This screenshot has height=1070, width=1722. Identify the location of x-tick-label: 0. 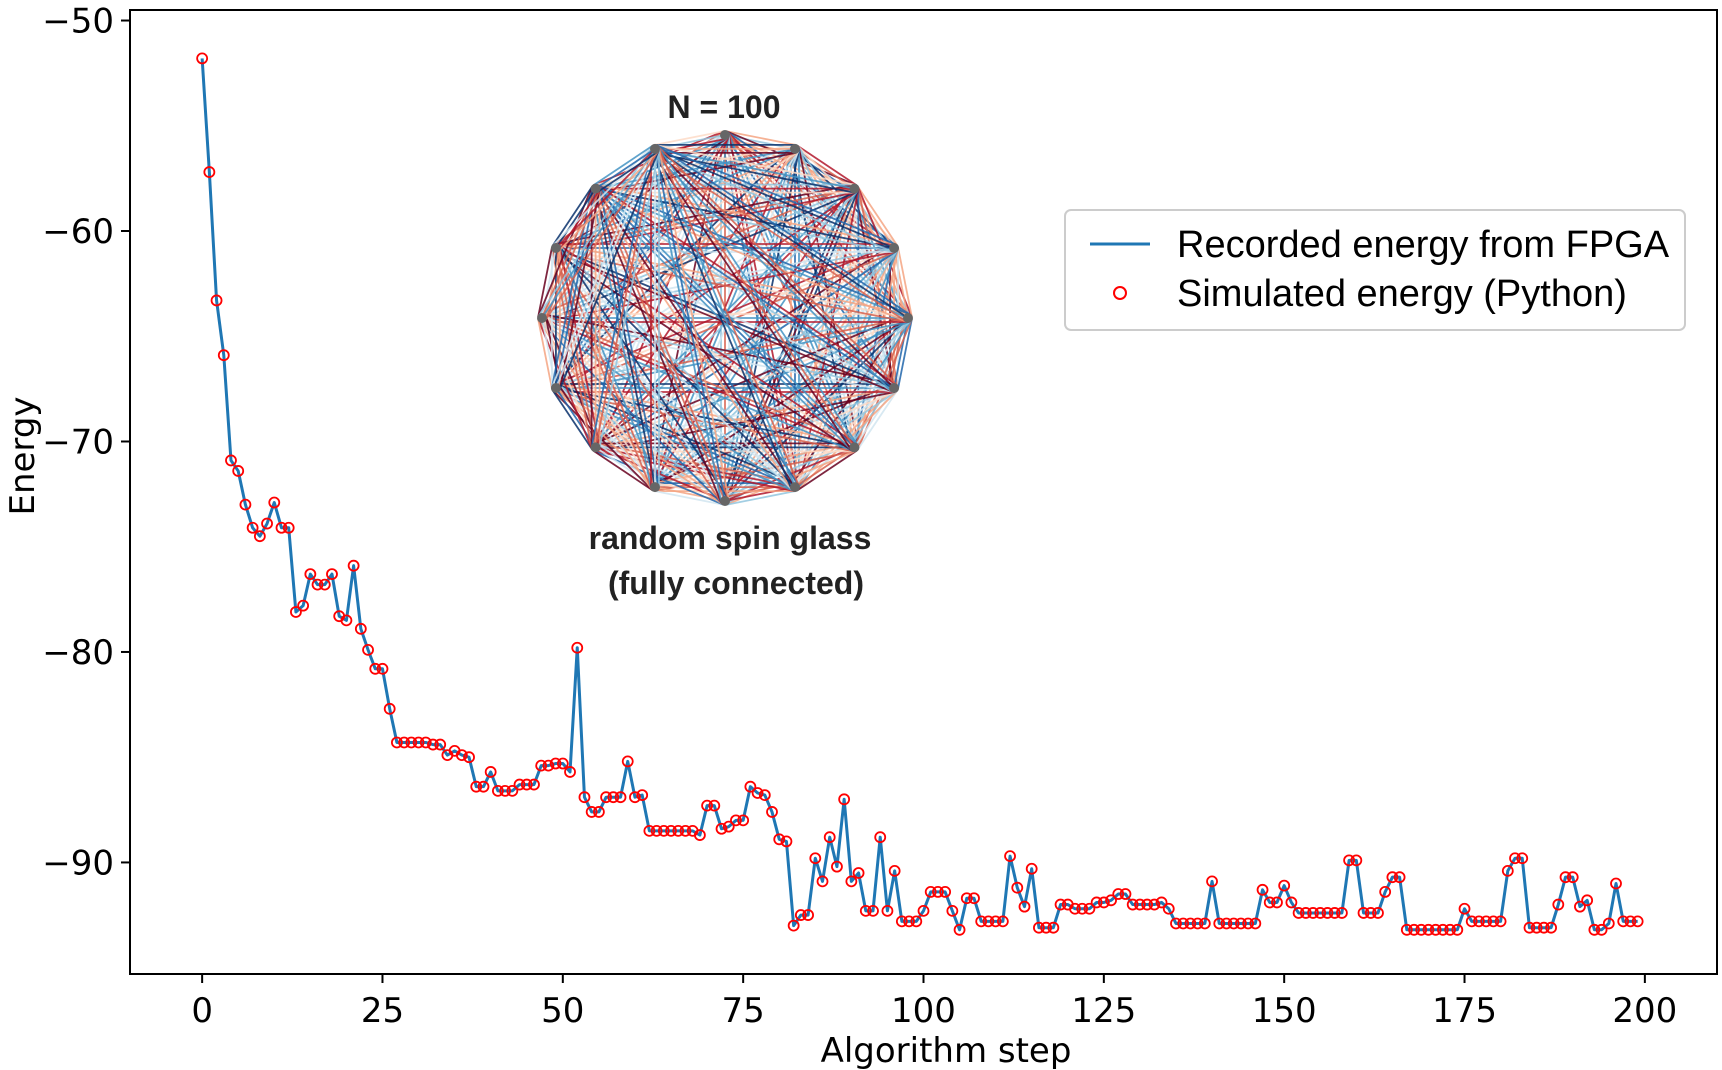
(202, 1011).